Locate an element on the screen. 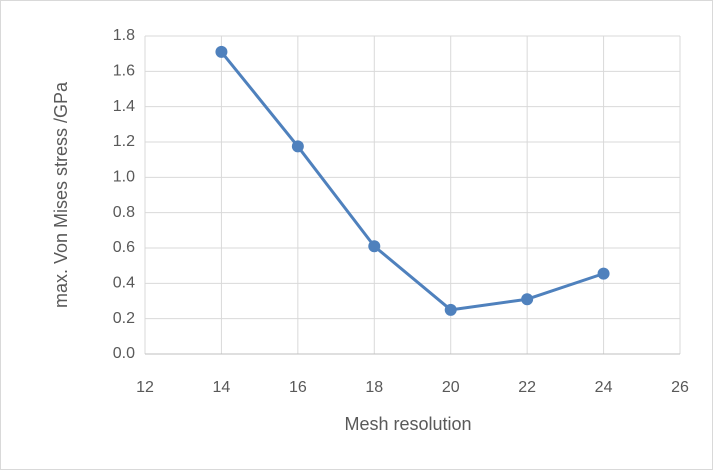  y-tick-label: 0.2 is located at coordinates (124, 318).